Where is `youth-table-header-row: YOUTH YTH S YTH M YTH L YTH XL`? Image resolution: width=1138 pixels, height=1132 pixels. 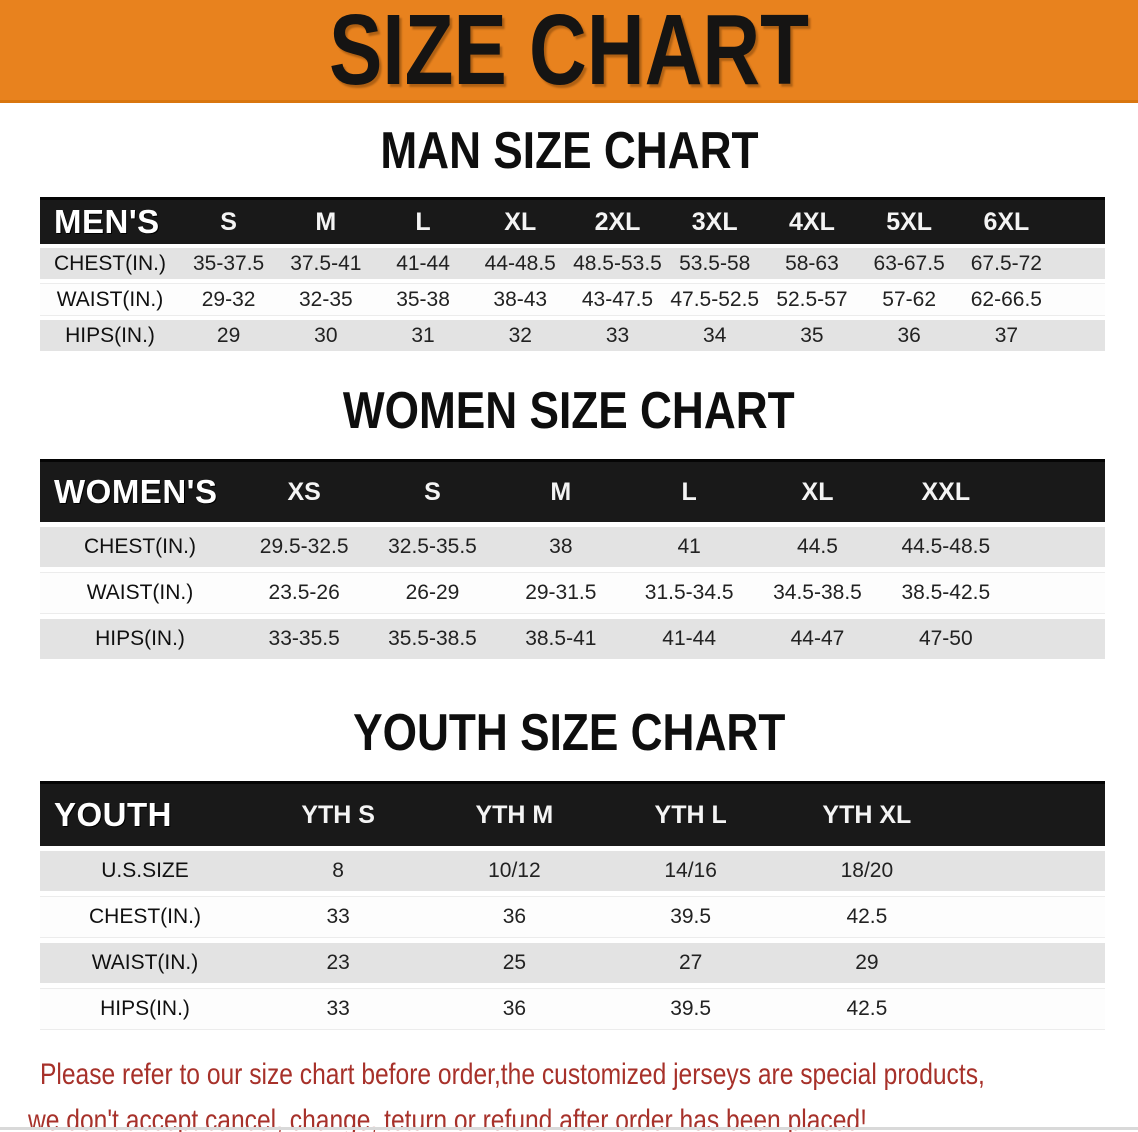
youth-table-header-row: YOUTH YTH S YTH M YTH L YTH XL is located at coordinates (572, 815).